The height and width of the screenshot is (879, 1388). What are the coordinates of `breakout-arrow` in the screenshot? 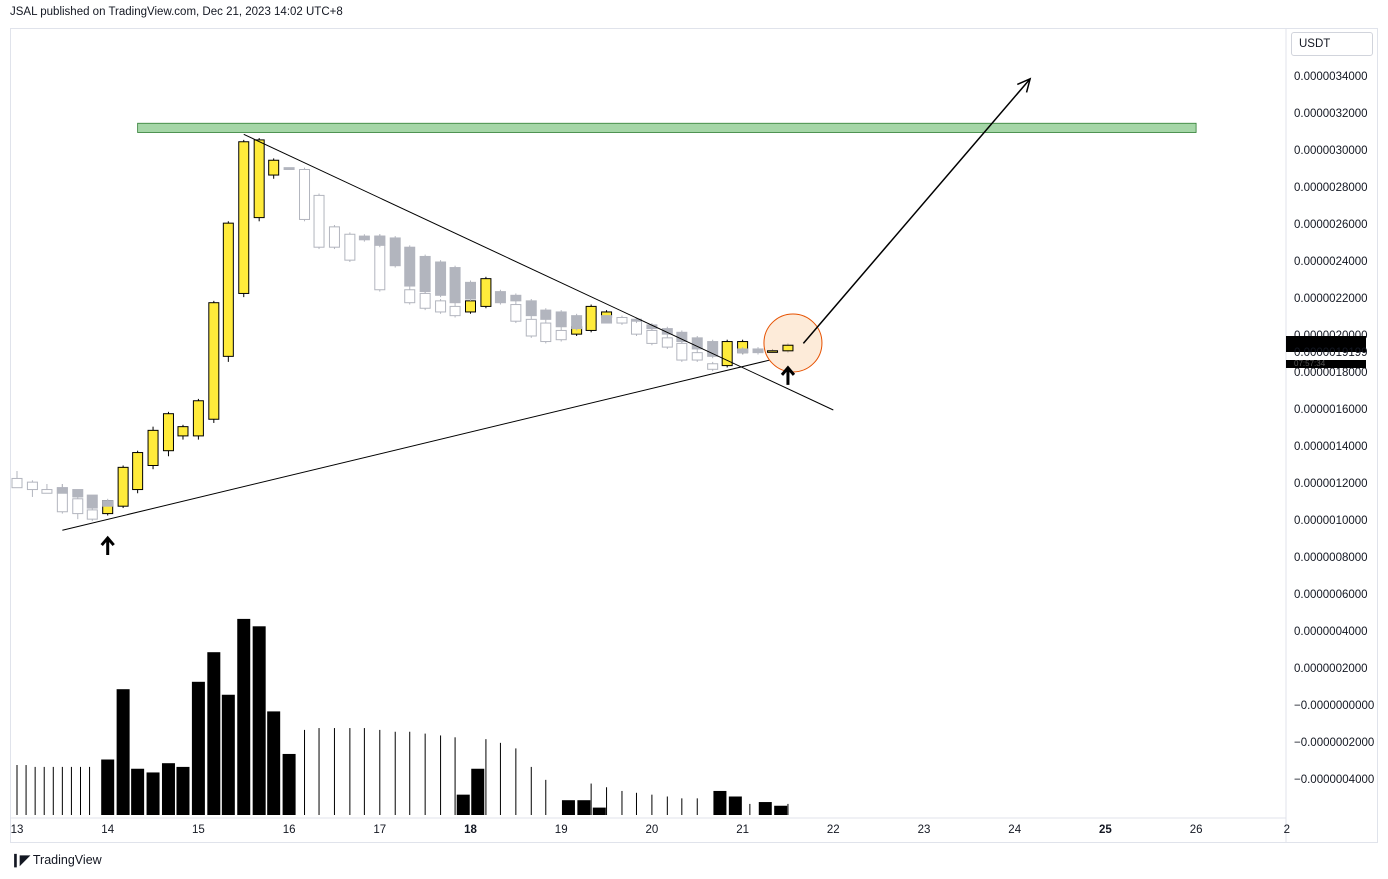 It's located at (916, 211).